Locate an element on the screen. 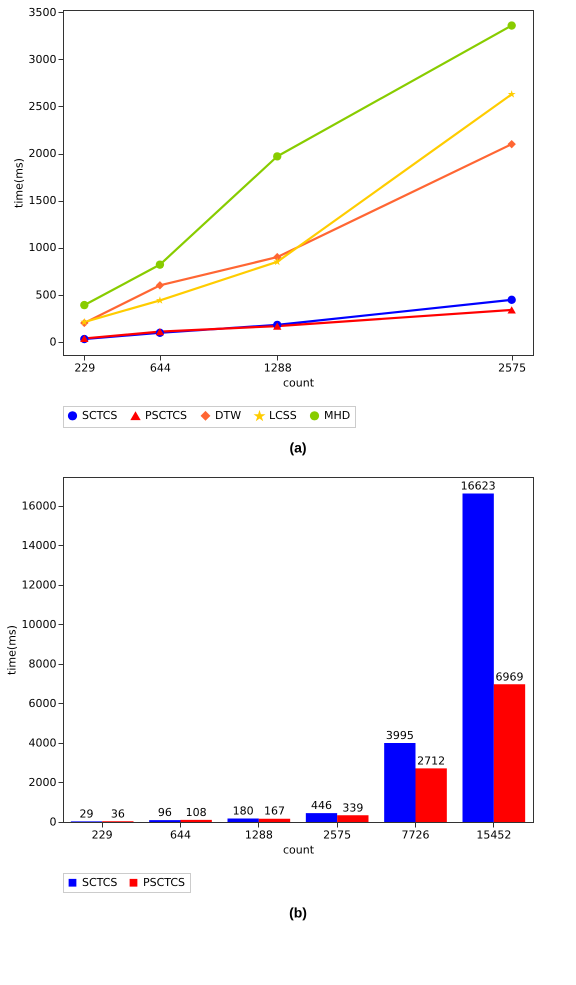 The image size is (576, 985). y-tick-label: 12000 is located at coordinates (39, 585).